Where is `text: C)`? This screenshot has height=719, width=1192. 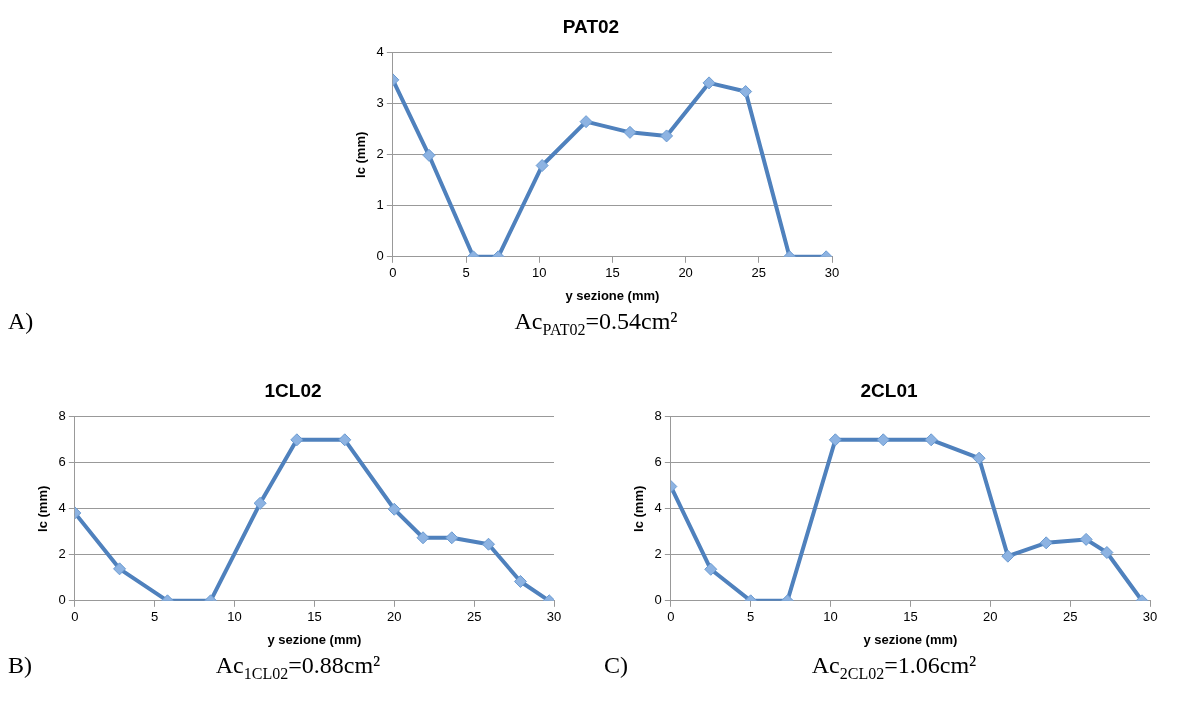 text: C) is located at coordinates (616, 665).